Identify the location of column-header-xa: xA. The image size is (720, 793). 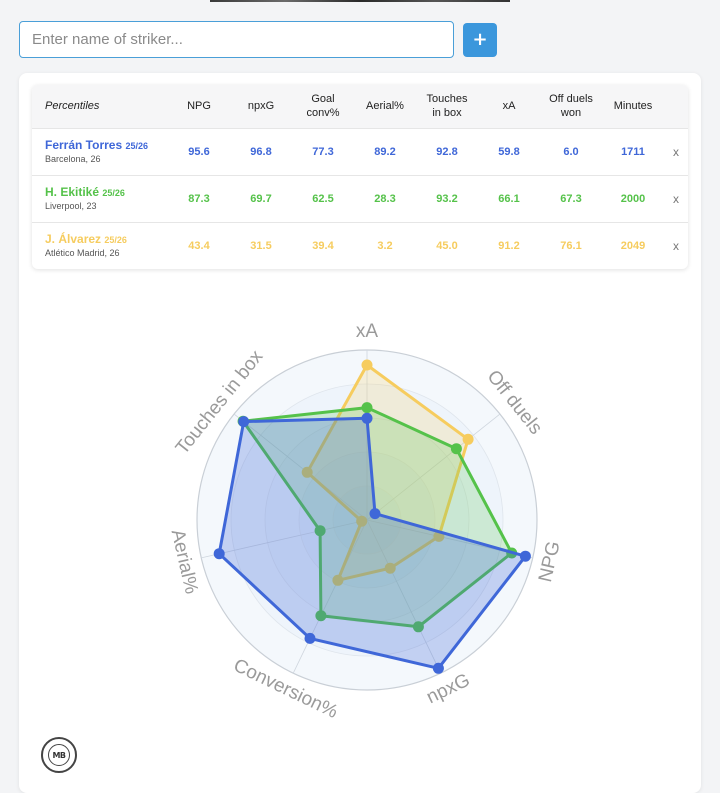
(509, 106).